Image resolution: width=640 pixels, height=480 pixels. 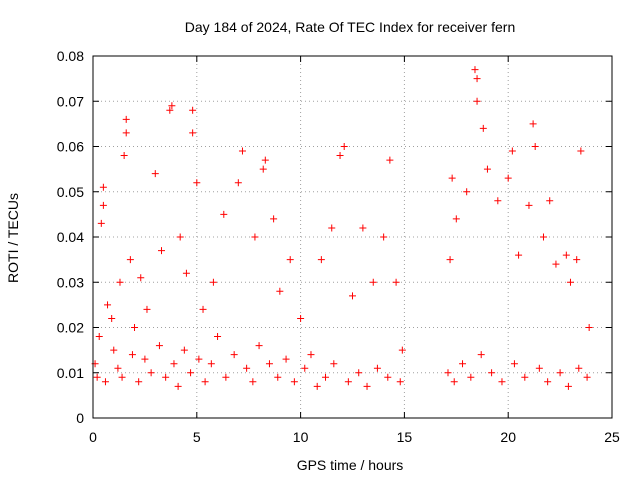 I want to click on y-tick-label: 0, so click(x=80, y=418).